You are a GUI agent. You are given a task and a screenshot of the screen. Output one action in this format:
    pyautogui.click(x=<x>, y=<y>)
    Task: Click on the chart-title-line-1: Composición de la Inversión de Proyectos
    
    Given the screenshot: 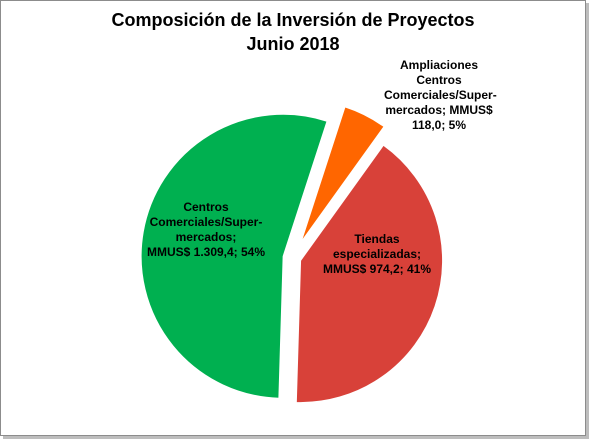 What is the action you would take?
    pyautogui.click(x=293, y=20)
    